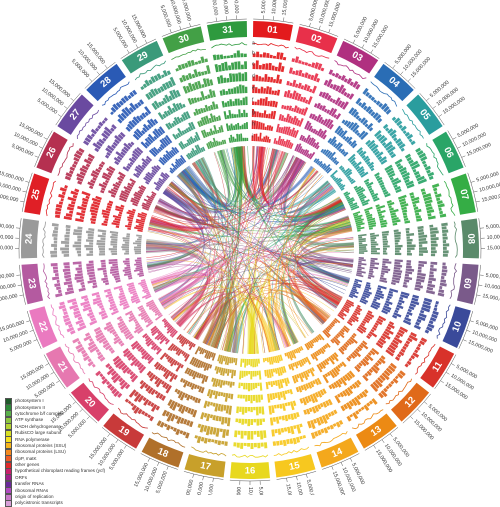 This screenshot has width=500, height=507. What do you see at coordinates (31, 283) in the screenshot?
I see `chromosome-label: 23` at bounding box center [31, 283].